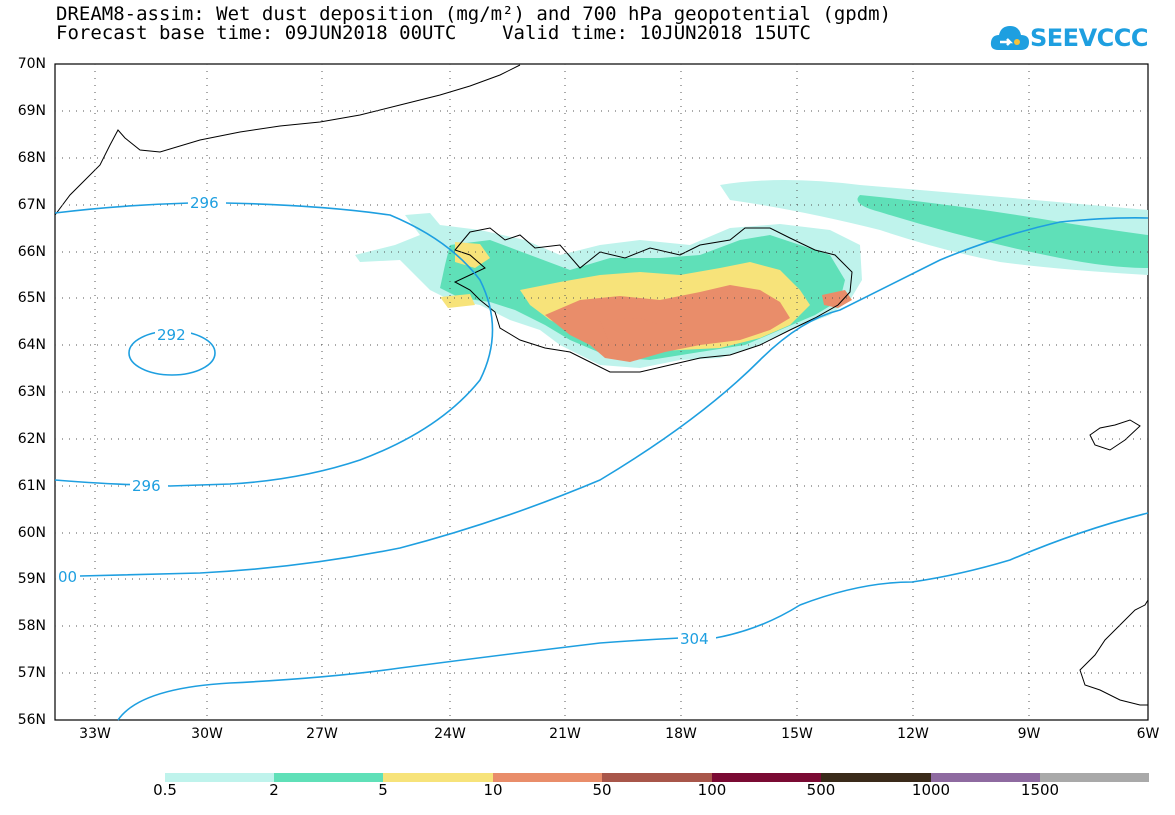  What do you see at coordinates (694, 639) in the screenshot?
I see `contour-label: 304` at bounding box center [694, 639].